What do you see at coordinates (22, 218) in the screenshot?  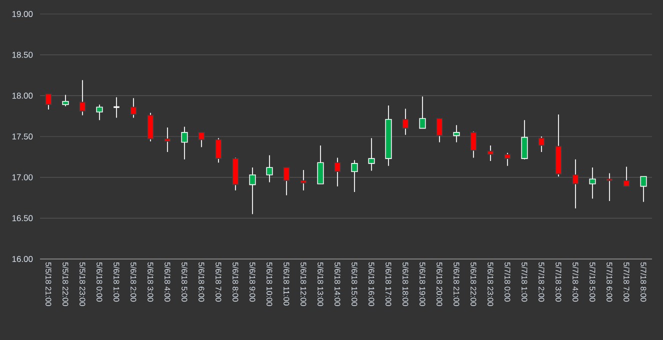 I see `y-tick-label: 16.50` at bounding box center [22, 218].